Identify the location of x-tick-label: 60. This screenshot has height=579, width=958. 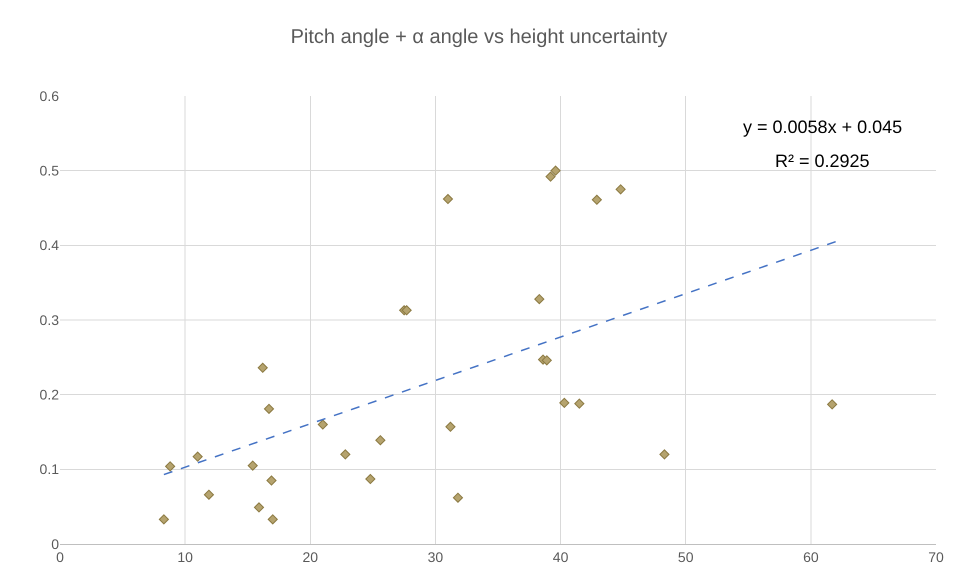
(811, 556).